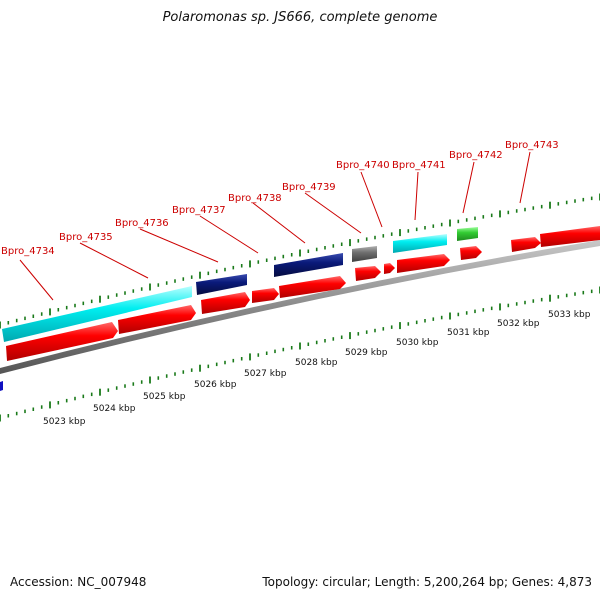 The width and height of the screenshot is (600, 600). I want to click on kbp-label-5025: 5025 kbp, so click(164, 397).